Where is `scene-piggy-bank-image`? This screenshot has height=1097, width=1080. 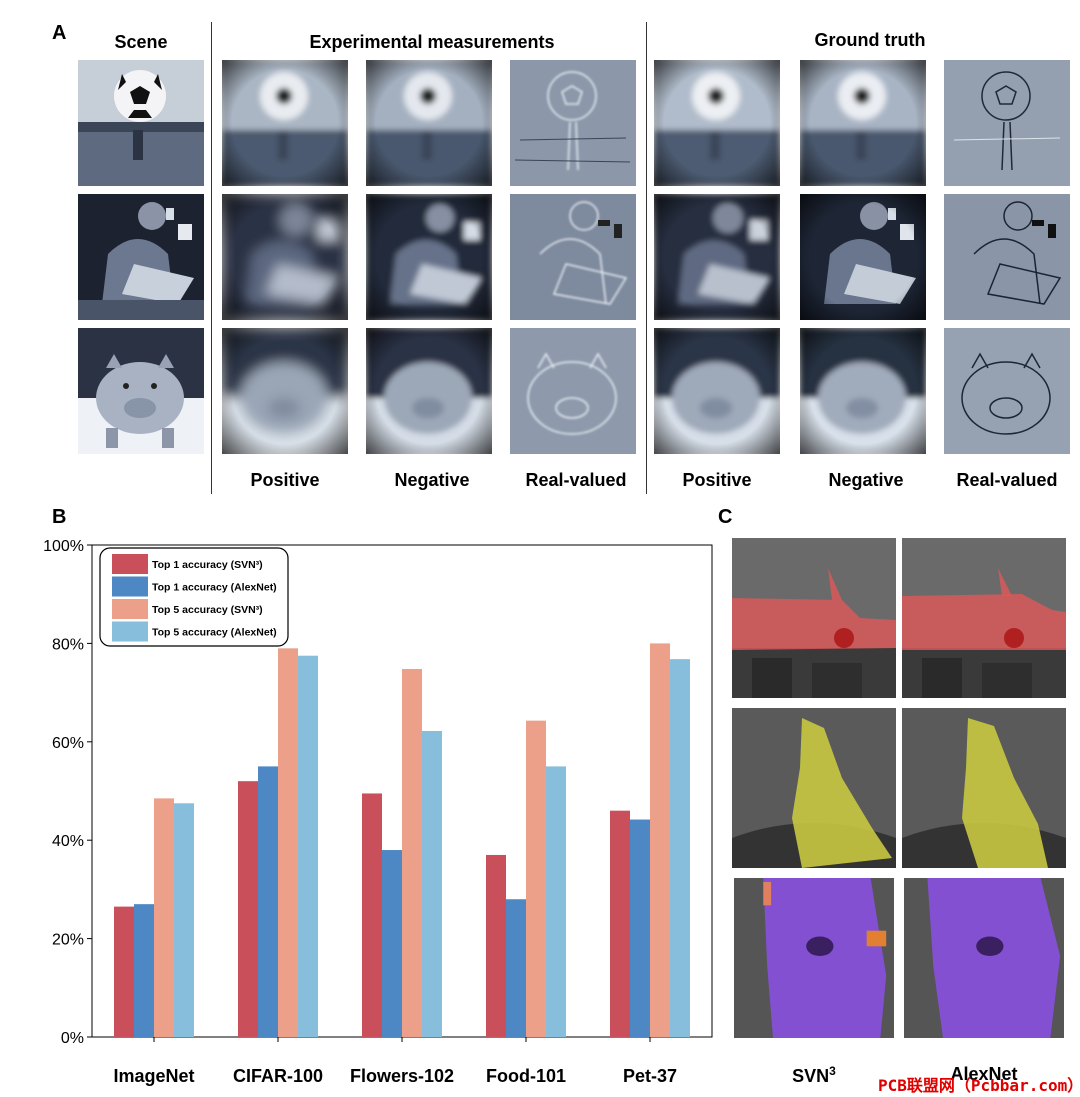 scene-piggy-bank-image is located at coordinates (141, 391).